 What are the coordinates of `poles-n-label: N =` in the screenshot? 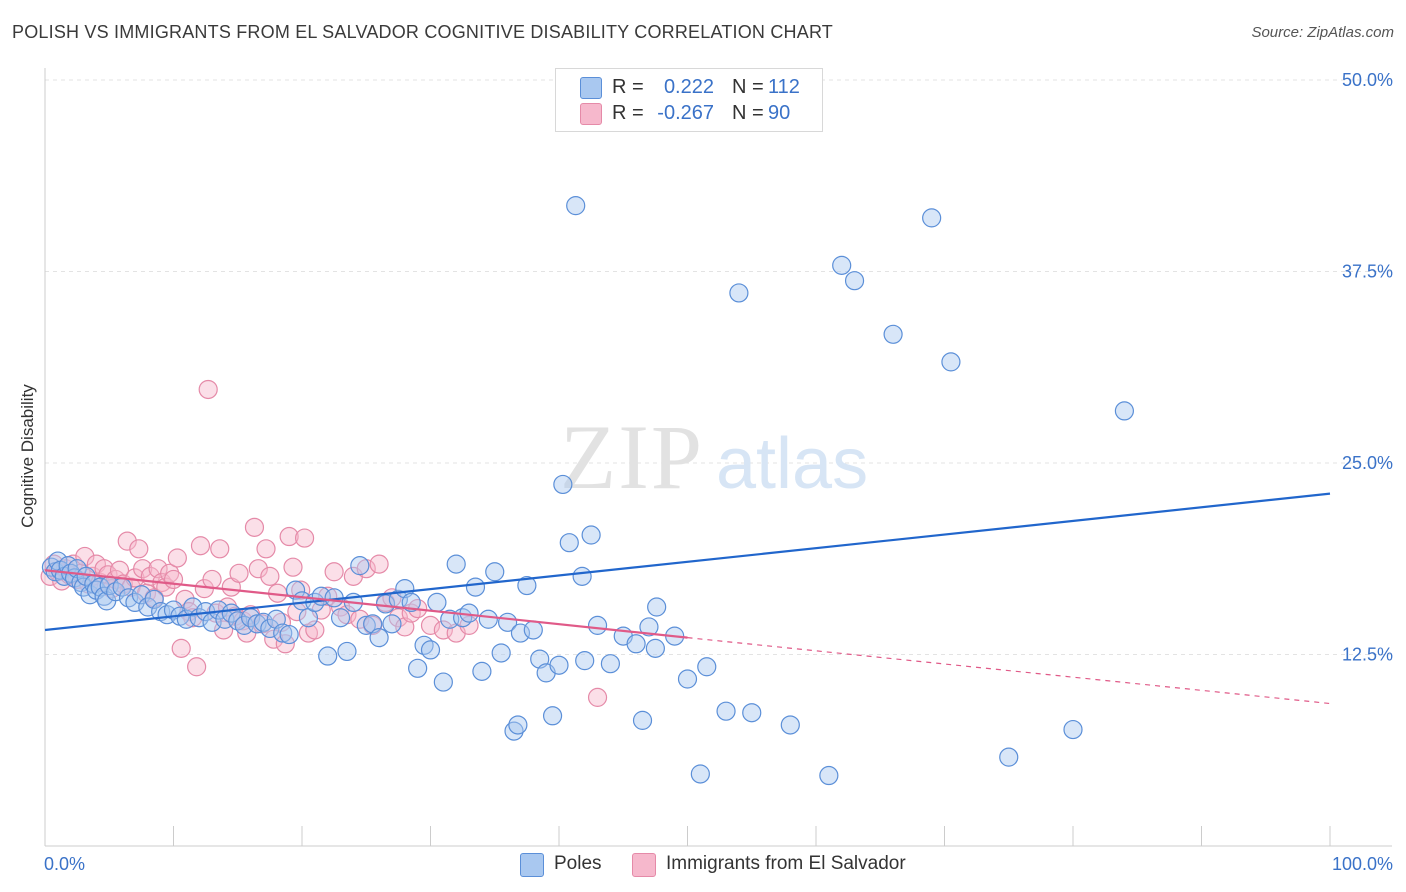 It's located at (748, 87).